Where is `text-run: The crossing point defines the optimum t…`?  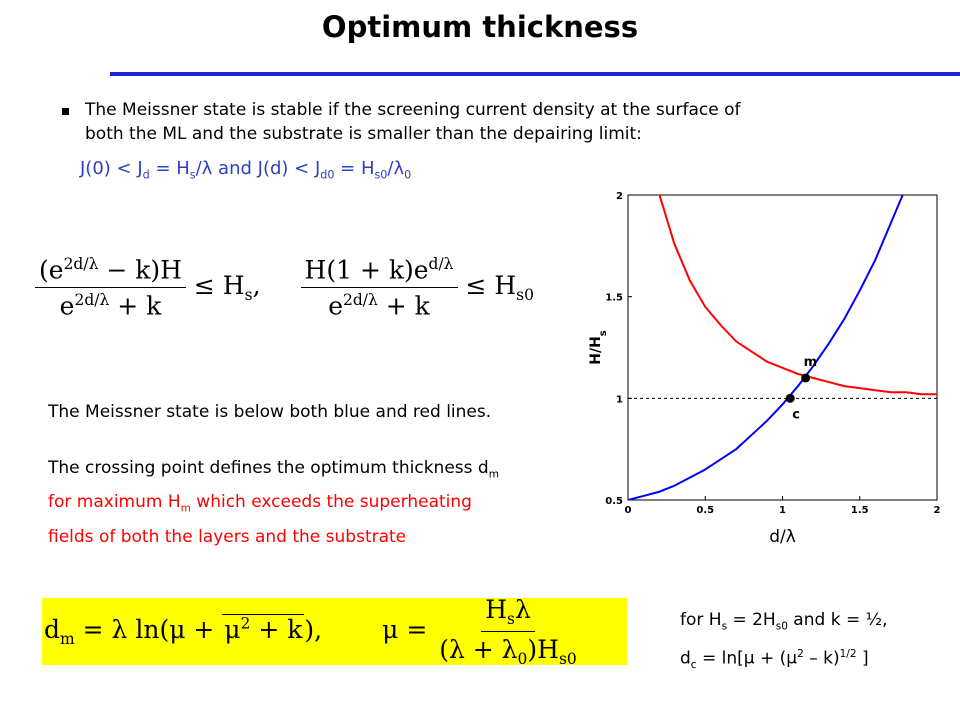
text-run: The crossing point defines the optimum t… is located at coordinates (268, 468).